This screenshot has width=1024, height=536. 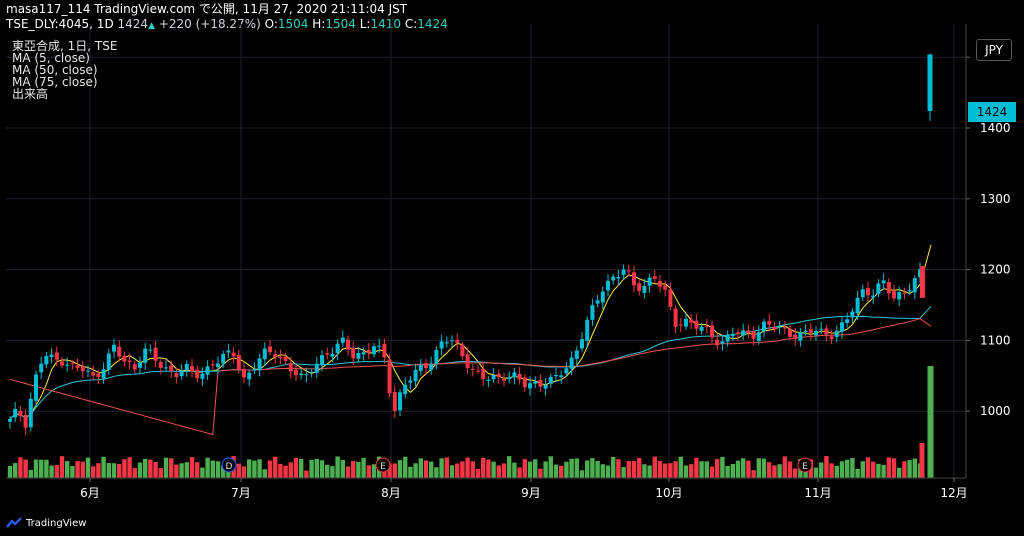 What do you see at coordinates (994, 50) in the screenshot?
I see `currency-button: JPY` at bounding box center [994, 50].